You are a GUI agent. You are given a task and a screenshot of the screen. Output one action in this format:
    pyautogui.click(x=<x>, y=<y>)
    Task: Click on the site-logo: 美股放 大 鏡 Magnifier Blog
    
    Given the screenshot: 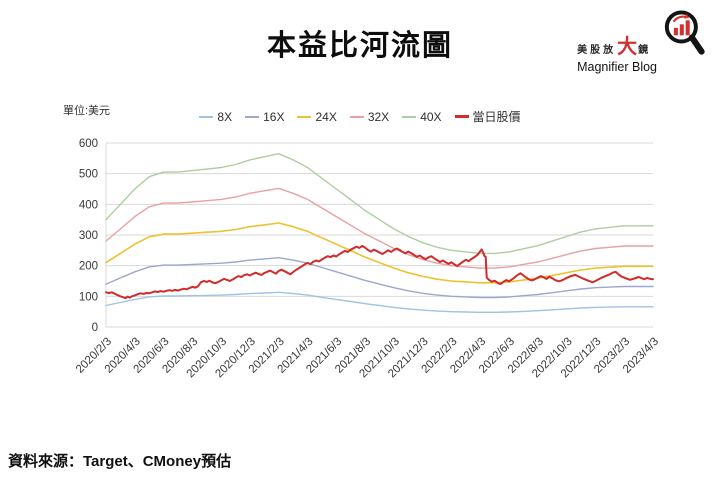 What is the action you would take?
    pyautogui.click(x=641, y=41)
    